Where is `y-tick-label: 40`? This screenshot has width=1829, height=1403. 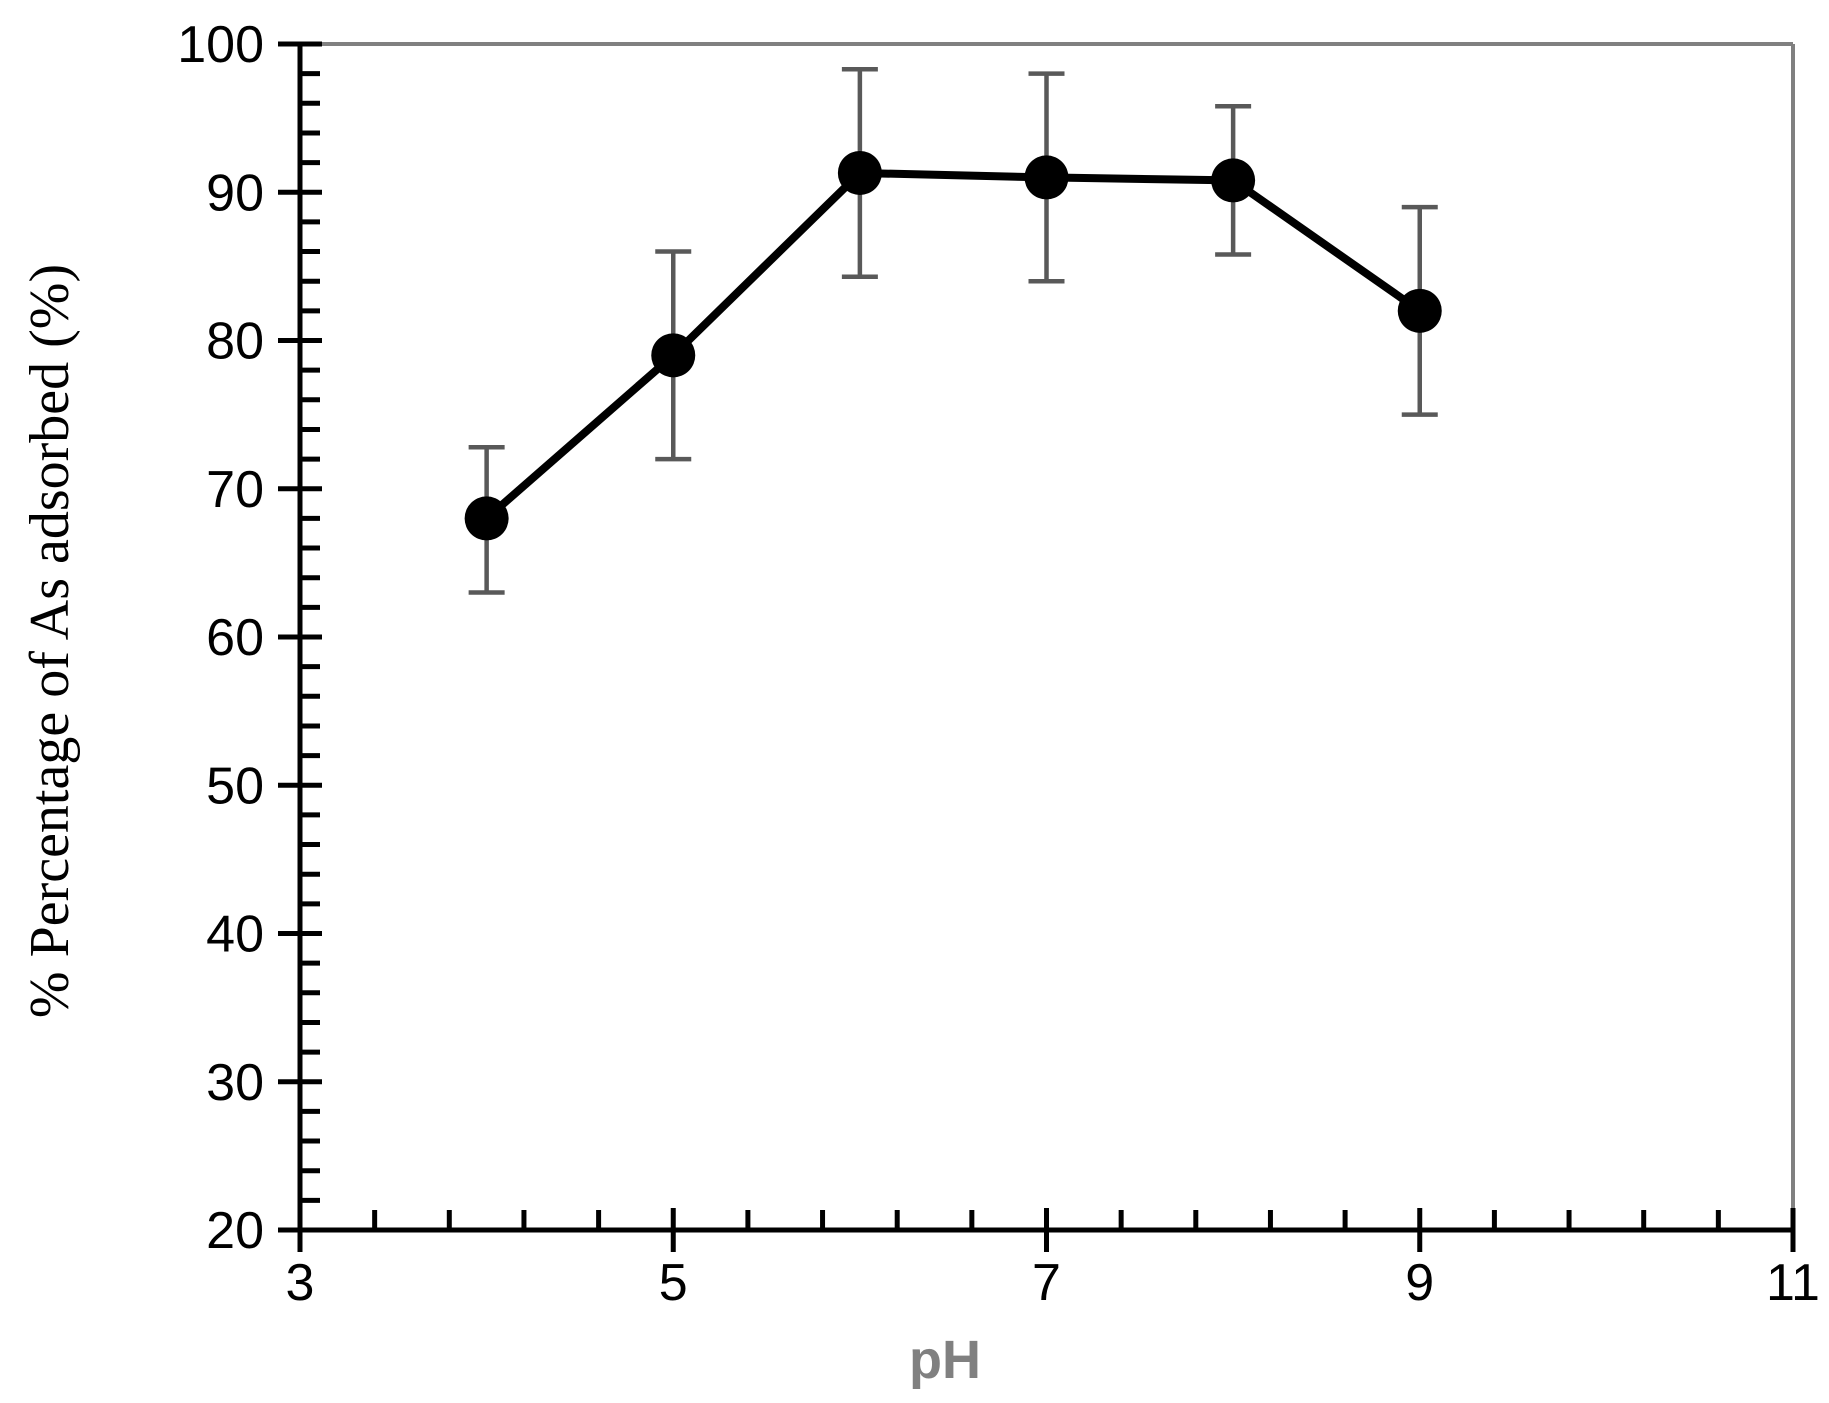
y-tick-label: 40 is located at coordinates (235, 935).